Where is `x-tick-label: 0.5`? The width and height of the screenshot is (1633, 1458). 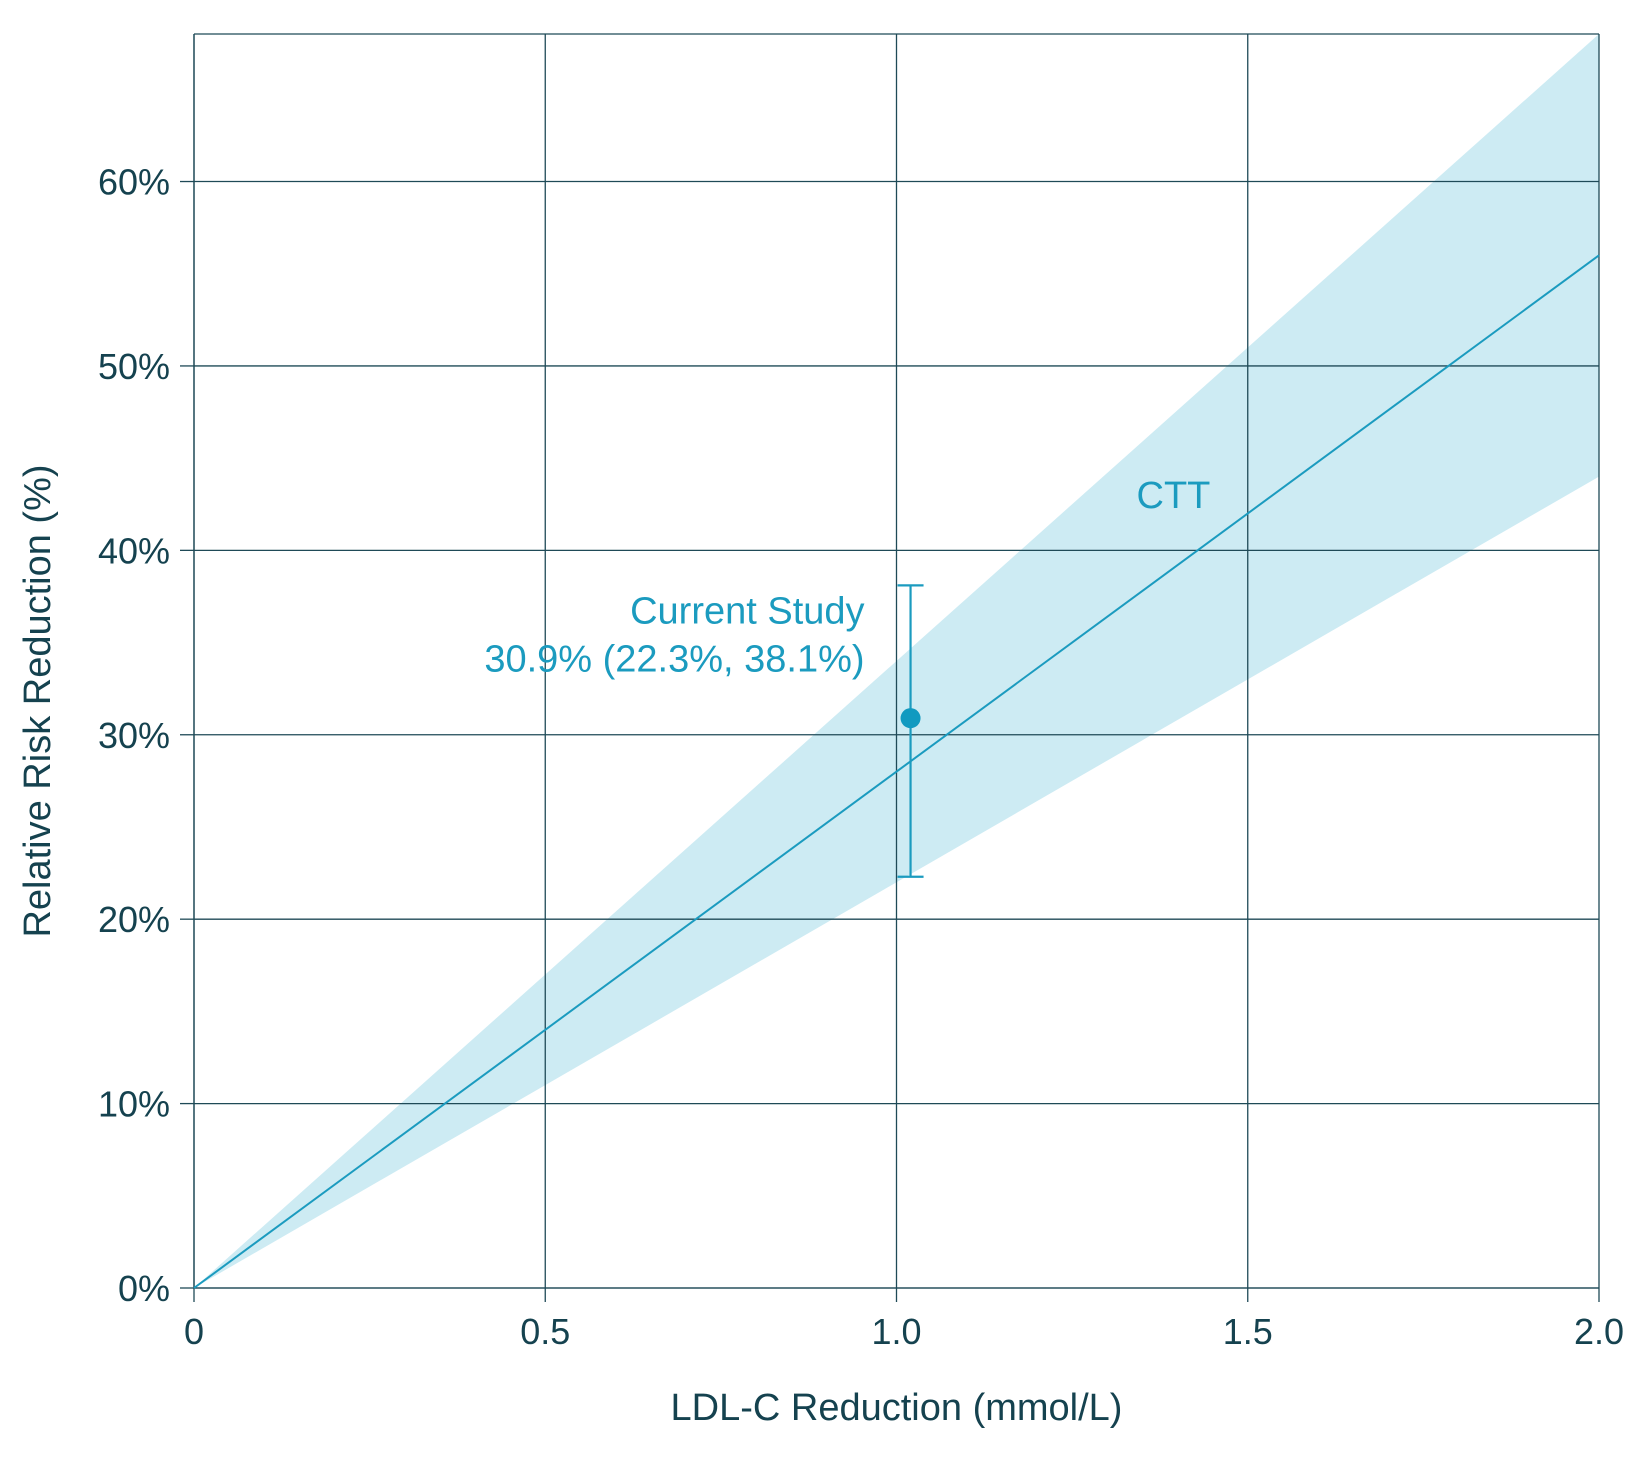 x-tick-label: 0.5 is located at coordinates (545, 1331).